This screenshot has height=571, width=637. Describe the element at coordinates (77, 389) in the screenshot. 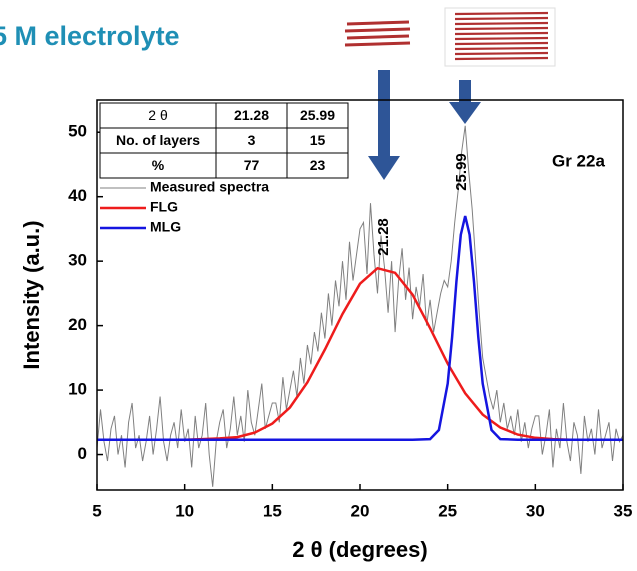

I see `y-tick-label: 10` at that location.